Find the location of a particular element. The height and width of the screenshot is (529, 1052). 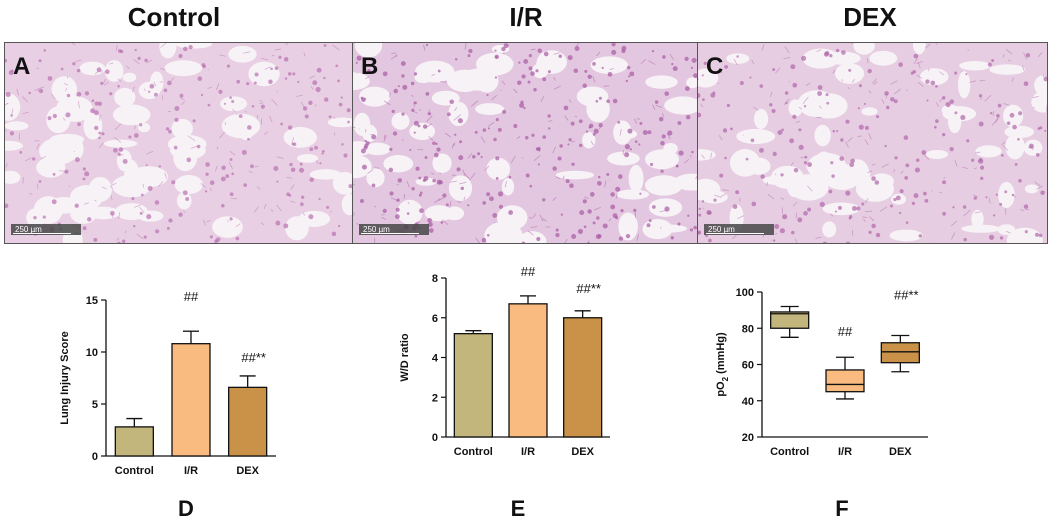

x-tick-label: DEX is located at coordinates (900, 452).